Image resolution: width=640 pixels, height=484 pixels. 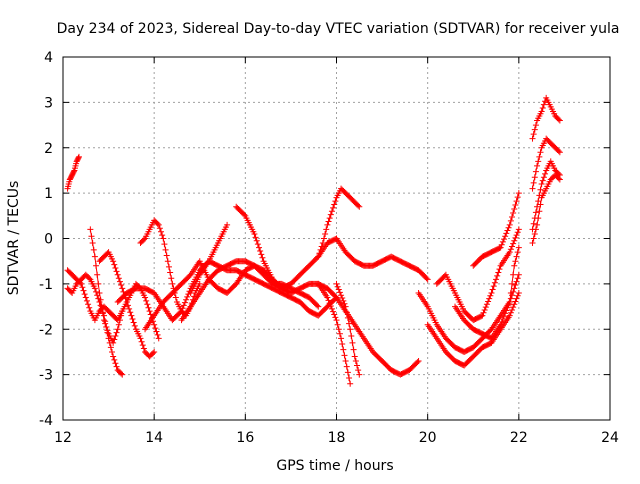 What do you see at coordinates (48, 58) in the screenshot?
I see `y-tick-label: 4` at bounding box center [48, 58].